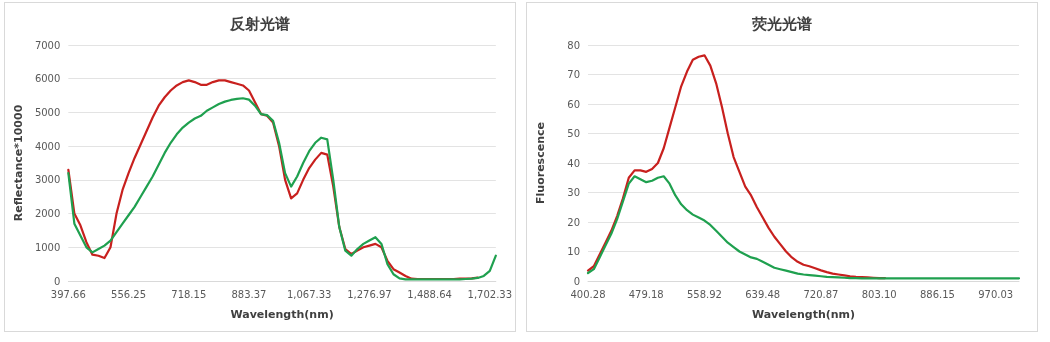  Describe the element at coordinates (573, 104) in the screenshot. I see `y-tick-label: 60` at that location.